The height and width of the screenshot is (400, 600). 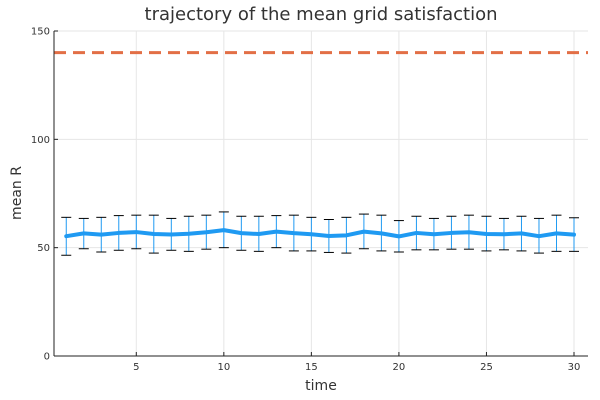 I want to click on x-tick-label: 25, so click(x=486, y=367).